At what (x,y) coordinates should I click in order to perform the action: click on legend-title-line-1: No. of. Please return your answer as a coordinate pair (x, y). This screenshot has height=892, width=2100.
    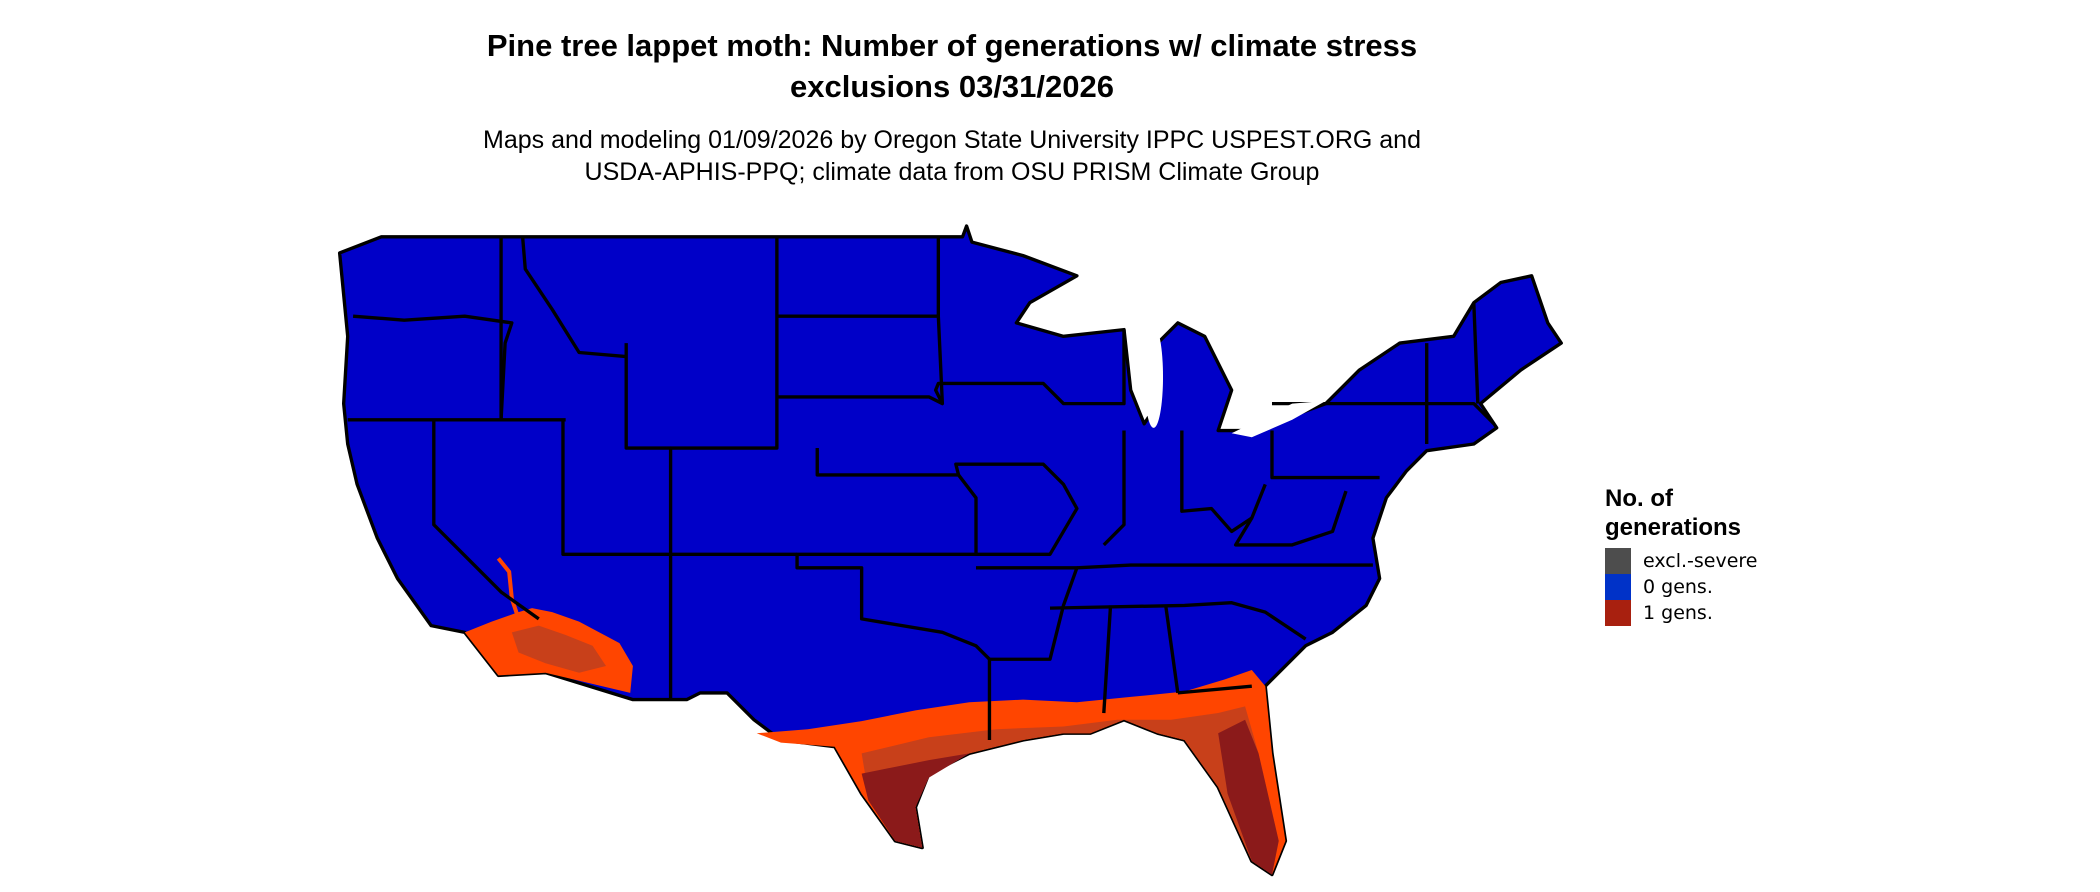
    Looking at the image, I should click on (1639, 498).